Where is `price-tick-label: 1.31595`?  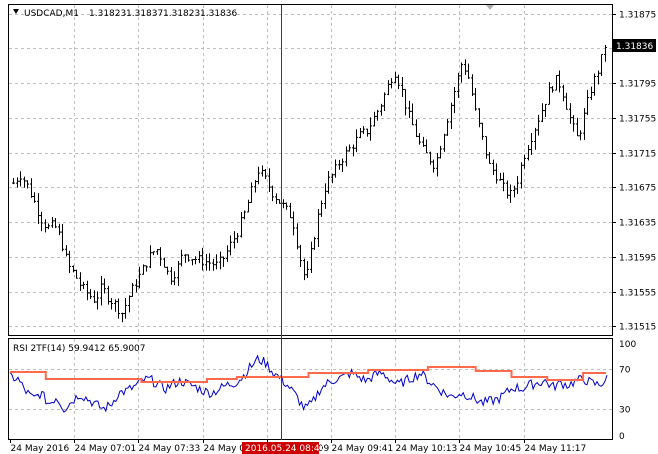 price-tick-label: 1.31595 is located at coordinates (637, 259).